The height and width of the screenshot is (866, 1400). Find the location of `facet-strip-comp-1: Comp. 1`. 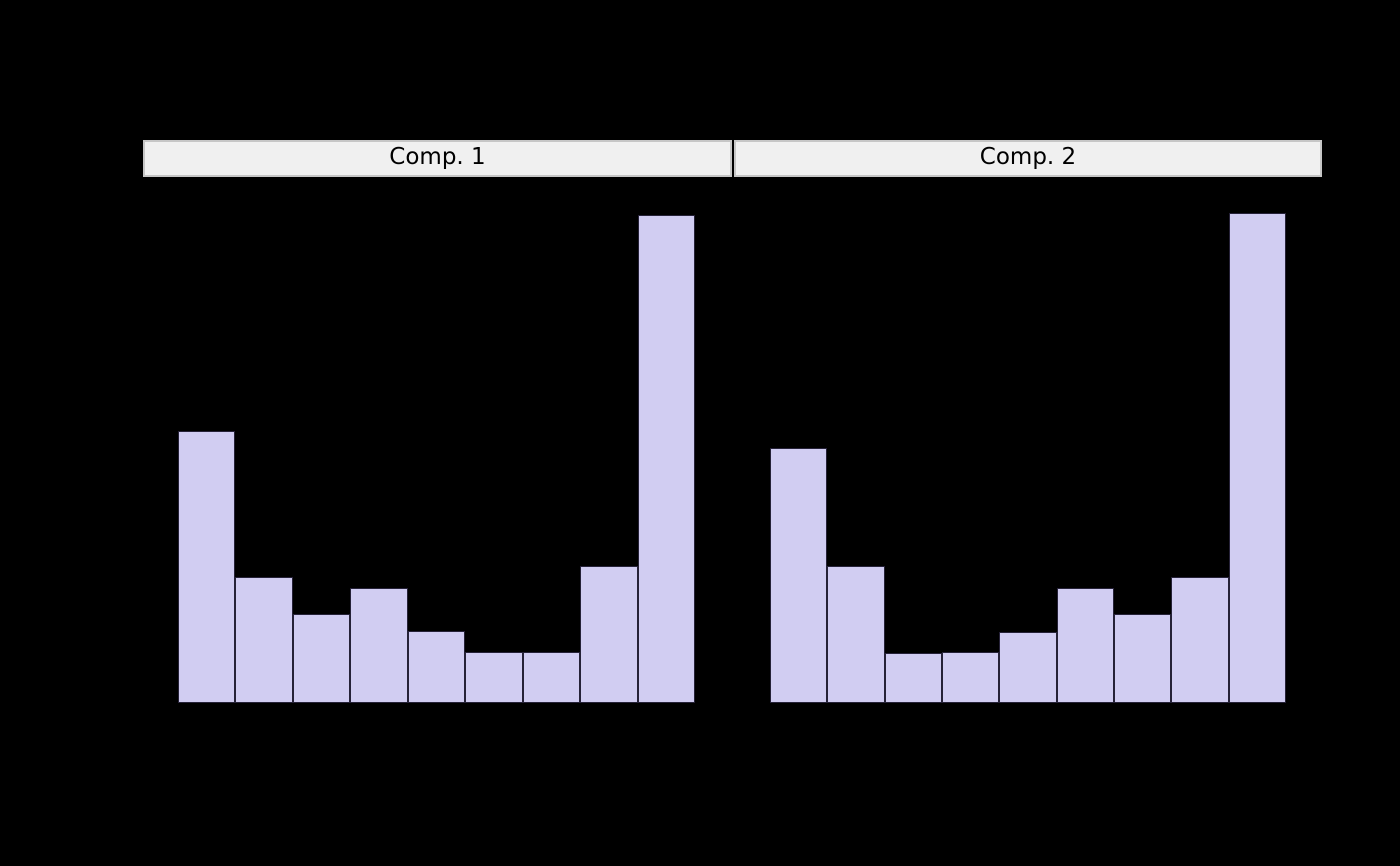

facet-strip-comp-1: Comp. 1 is located at coordinates (437, 158).